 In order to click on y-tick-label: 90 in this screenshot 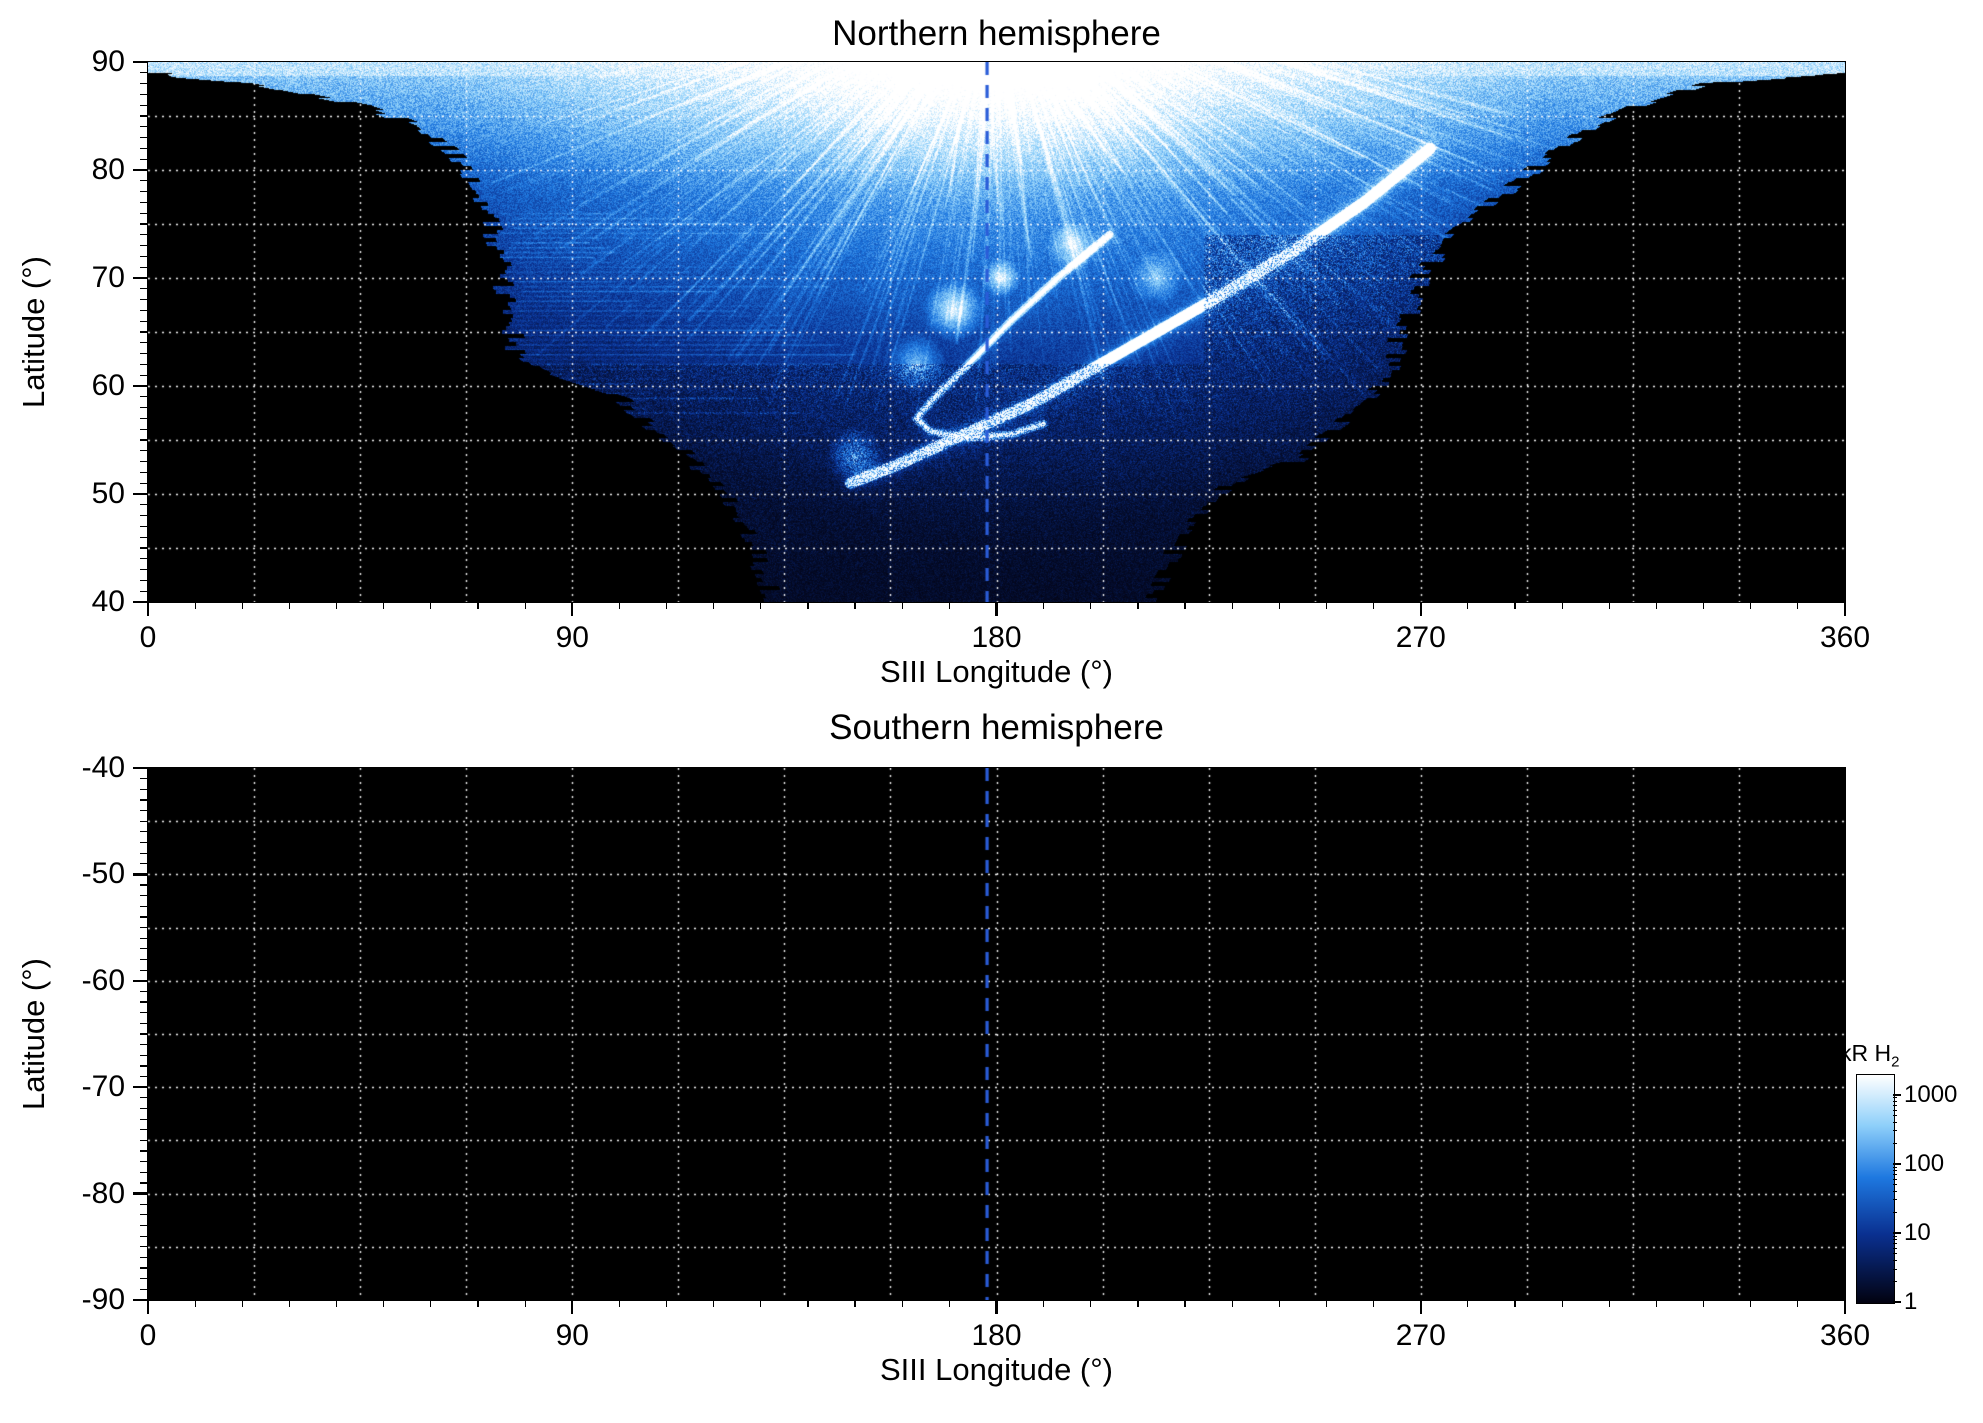, I will do `click(108, 61)`.